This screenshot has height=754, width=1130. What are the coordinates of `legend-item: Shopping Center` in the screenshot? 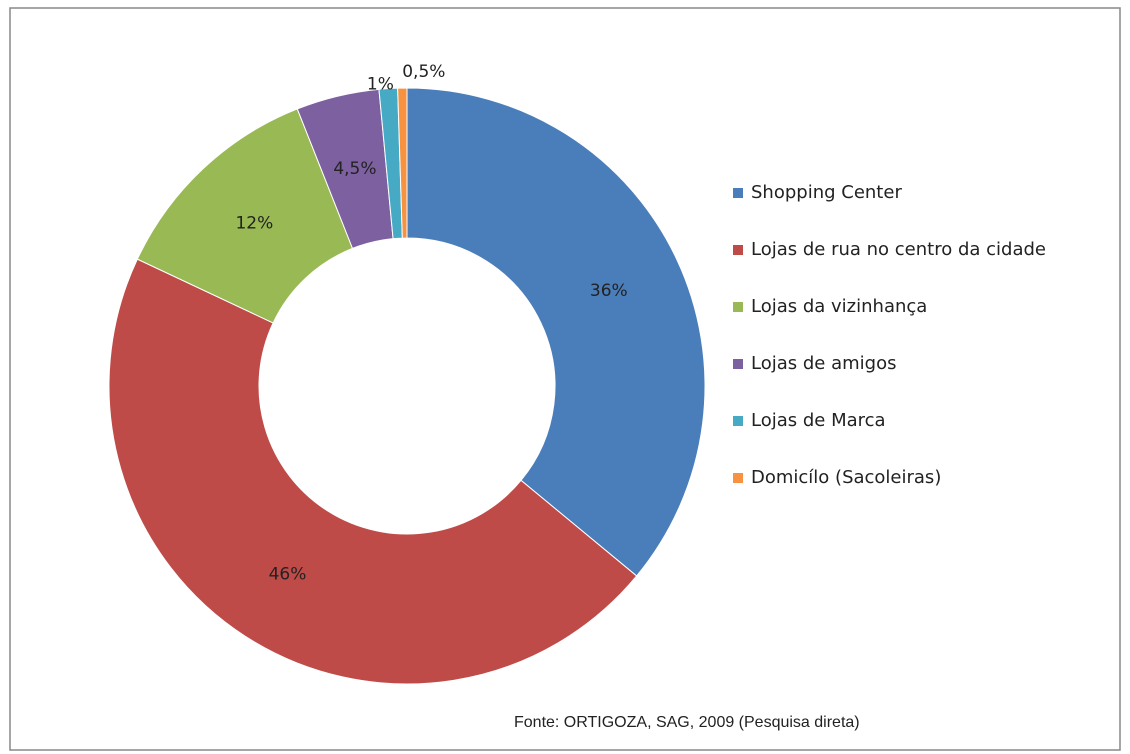 It's located at (893, 192).